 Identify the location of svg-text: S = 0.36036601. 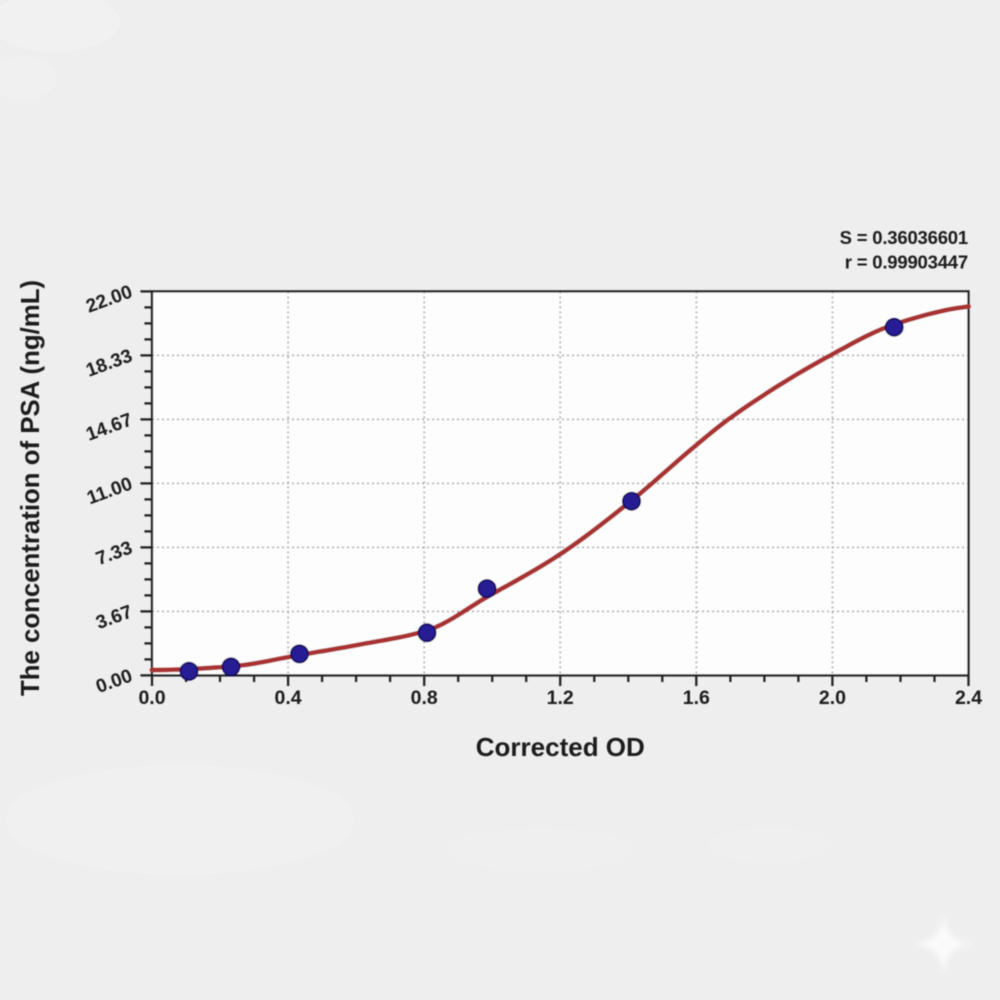
(904, 237).